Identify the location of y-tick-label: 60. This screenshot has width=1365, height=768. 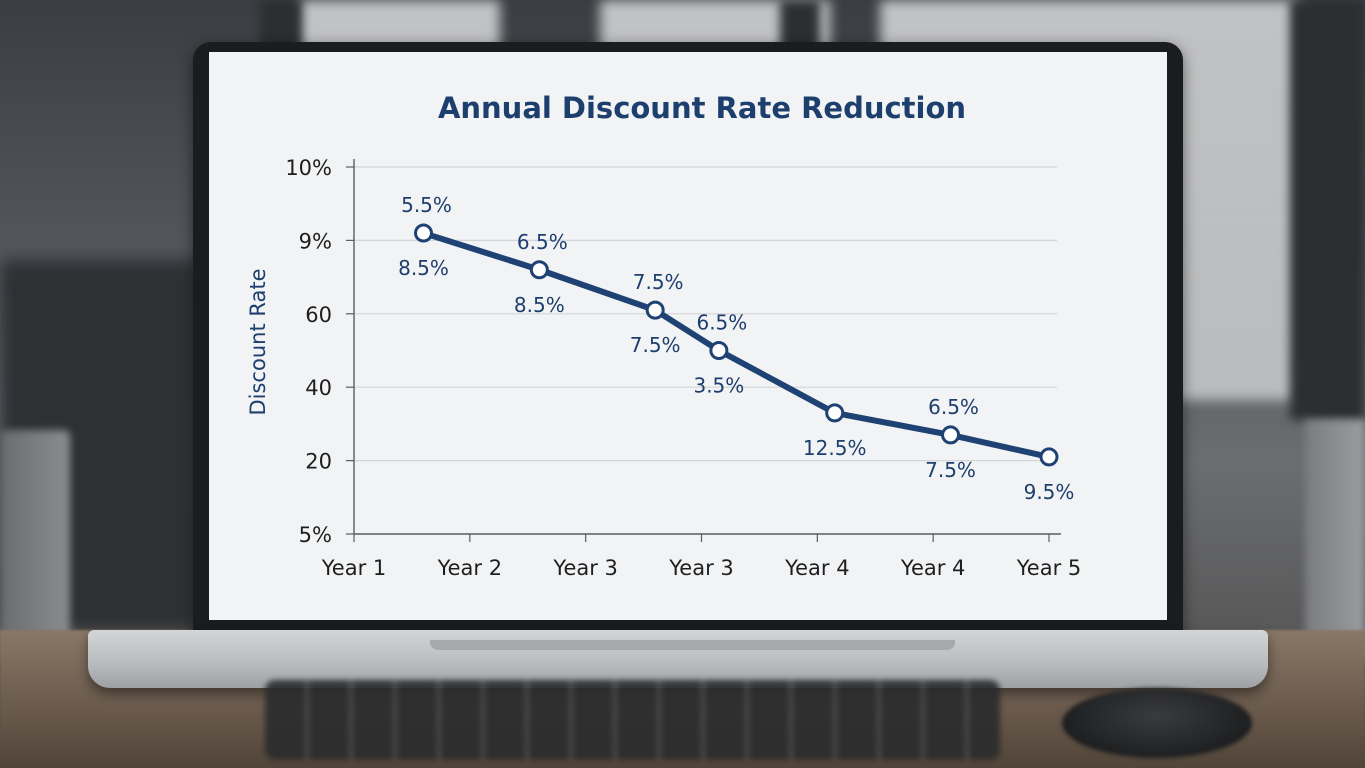
(318, 315).